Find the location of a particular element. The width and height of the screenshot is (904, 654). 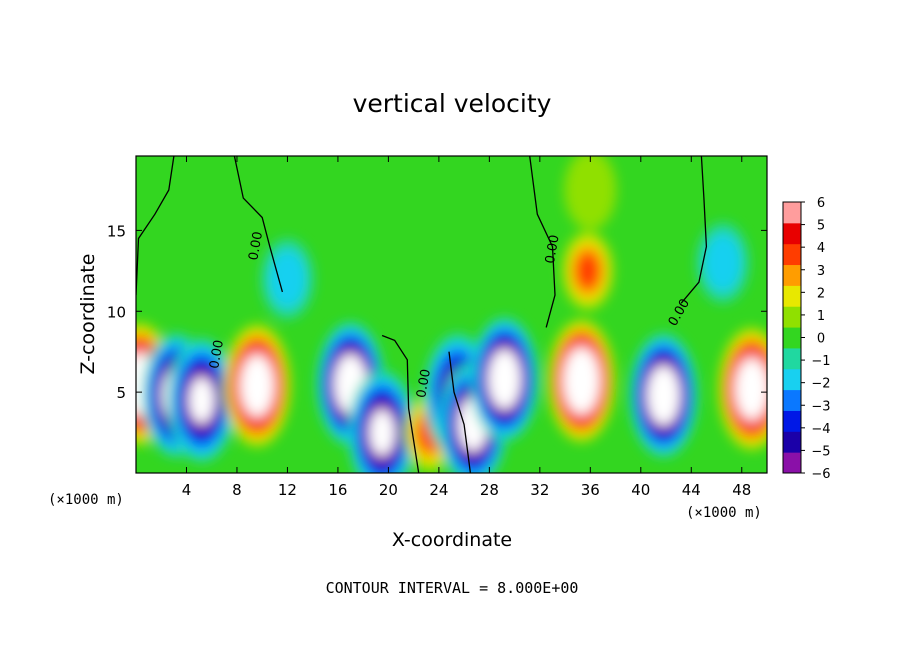

colorbar-tick-label: 3 is located at coordinates (821, 271).